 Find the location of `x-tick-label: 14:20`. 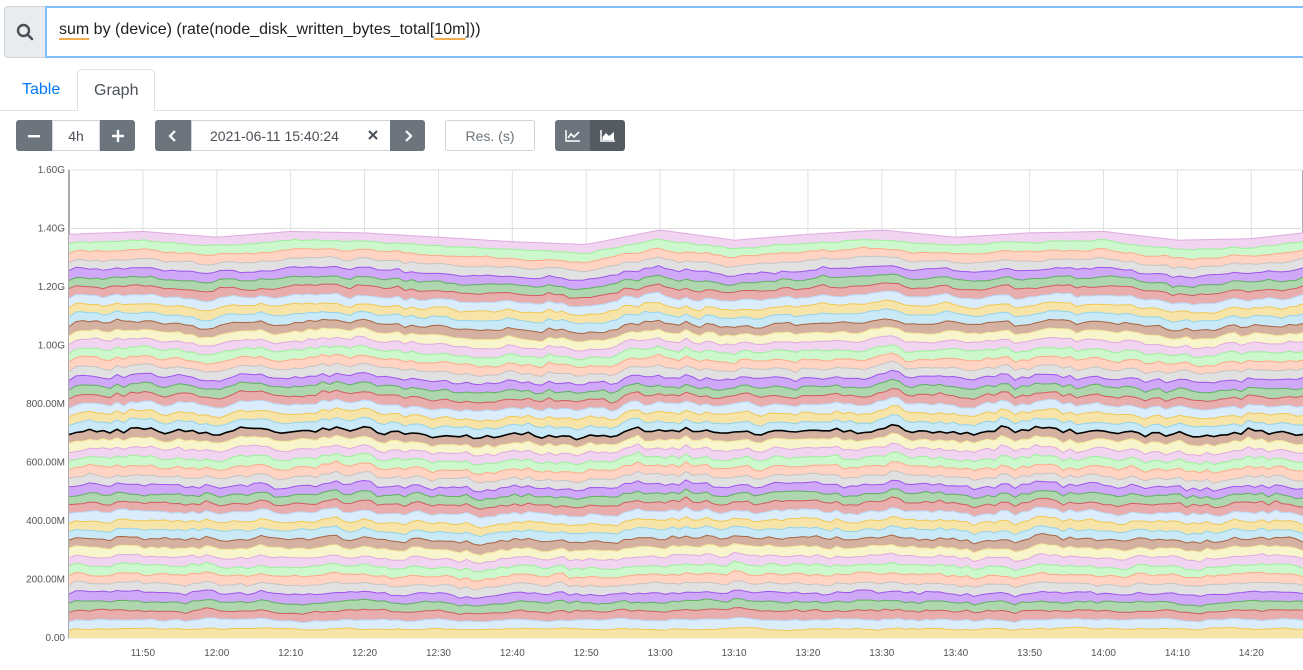

x-tick-label: 14:20 is located at coordinates (1251, 653).